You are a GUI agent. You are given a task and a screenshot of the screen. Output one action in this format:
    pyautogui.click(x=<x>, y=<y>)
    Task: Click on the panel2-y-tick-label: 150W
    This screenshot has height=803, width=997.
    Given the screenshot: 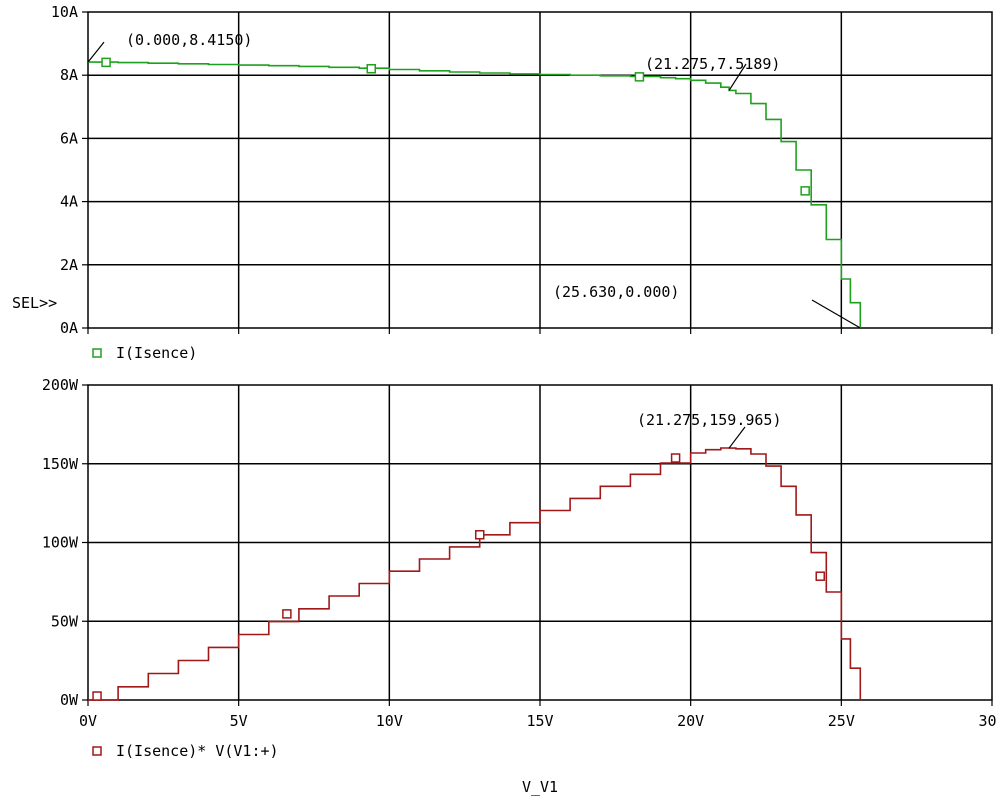 What is the action you would take?
    pyautogui.click(x=60, y=464)
    